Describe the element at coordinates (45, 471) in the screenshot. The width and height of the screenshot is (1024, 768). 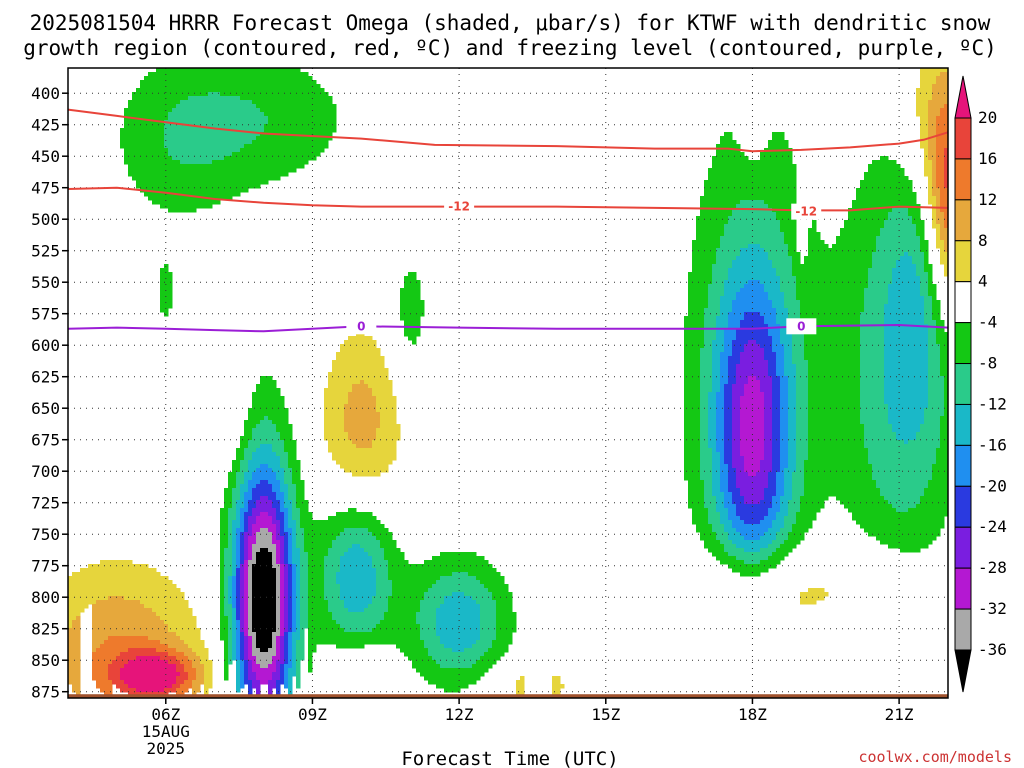
I see `y-tick-label: 700` at that location.